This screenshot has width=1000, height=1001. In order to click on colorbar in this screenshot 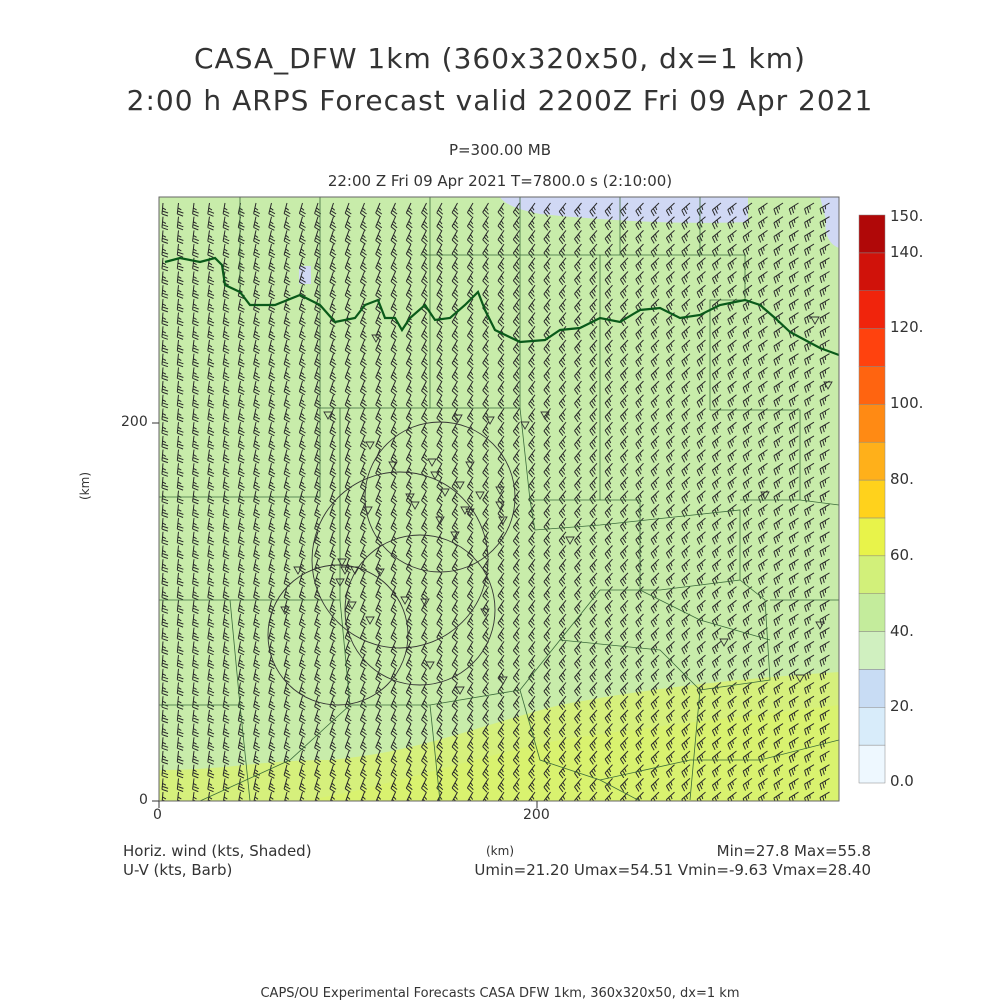, I will do `click(872, 499)`.